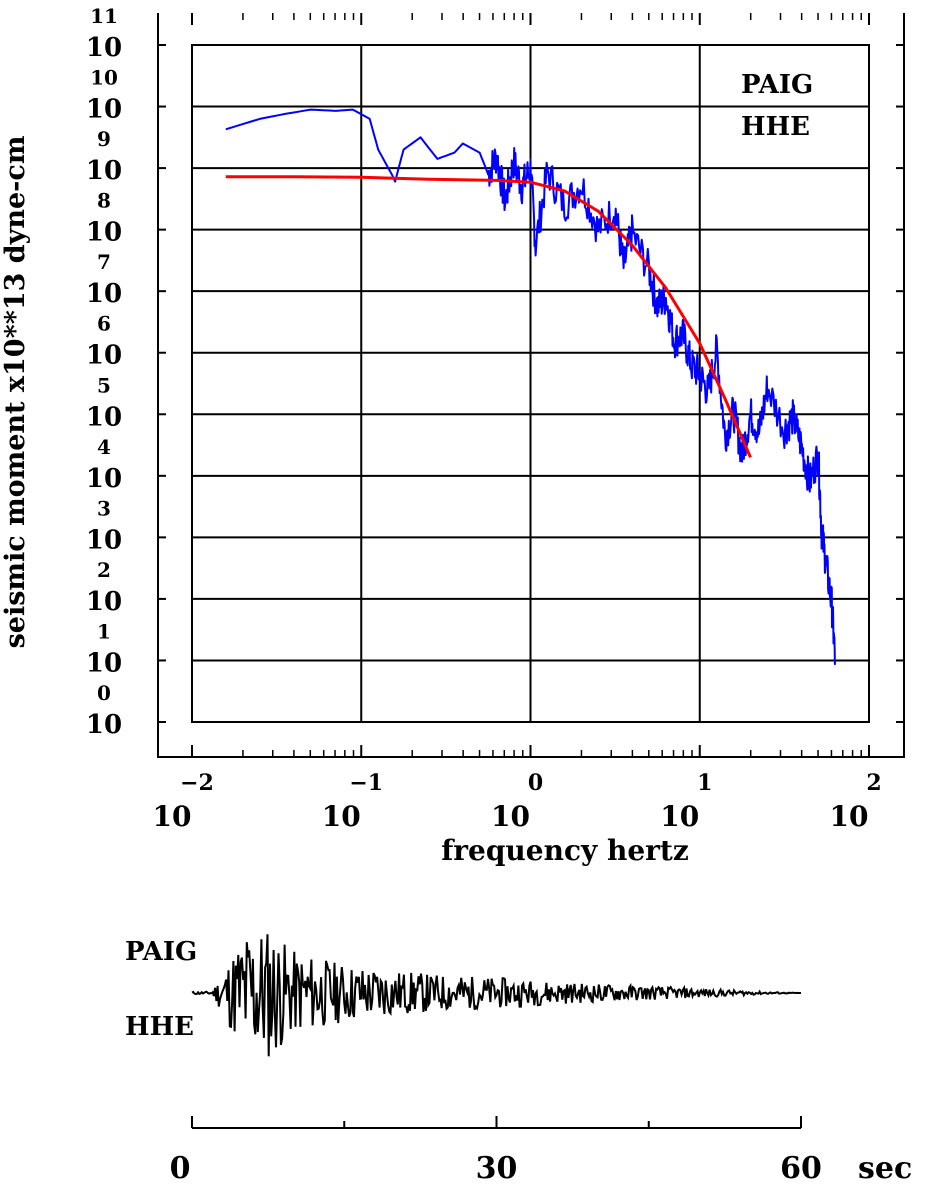  I want to click on seismogram-station-label: PAIG, so click(161, 952).